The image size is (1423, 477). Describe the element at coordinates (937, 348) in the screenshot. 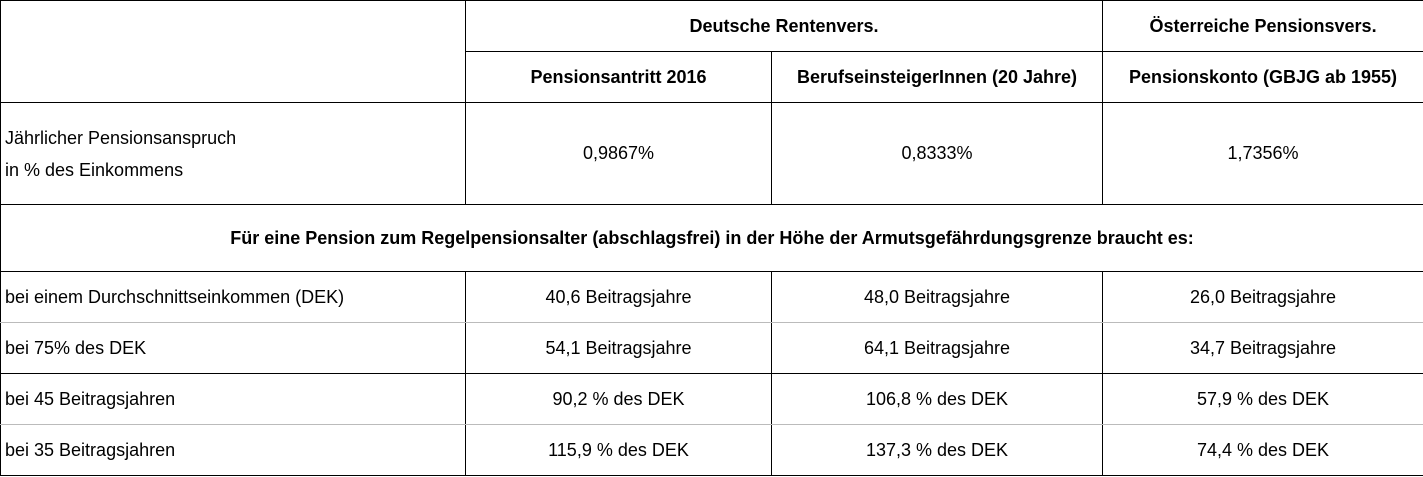

I see `row-value: 64,1 Beitragsjahre` at that location.